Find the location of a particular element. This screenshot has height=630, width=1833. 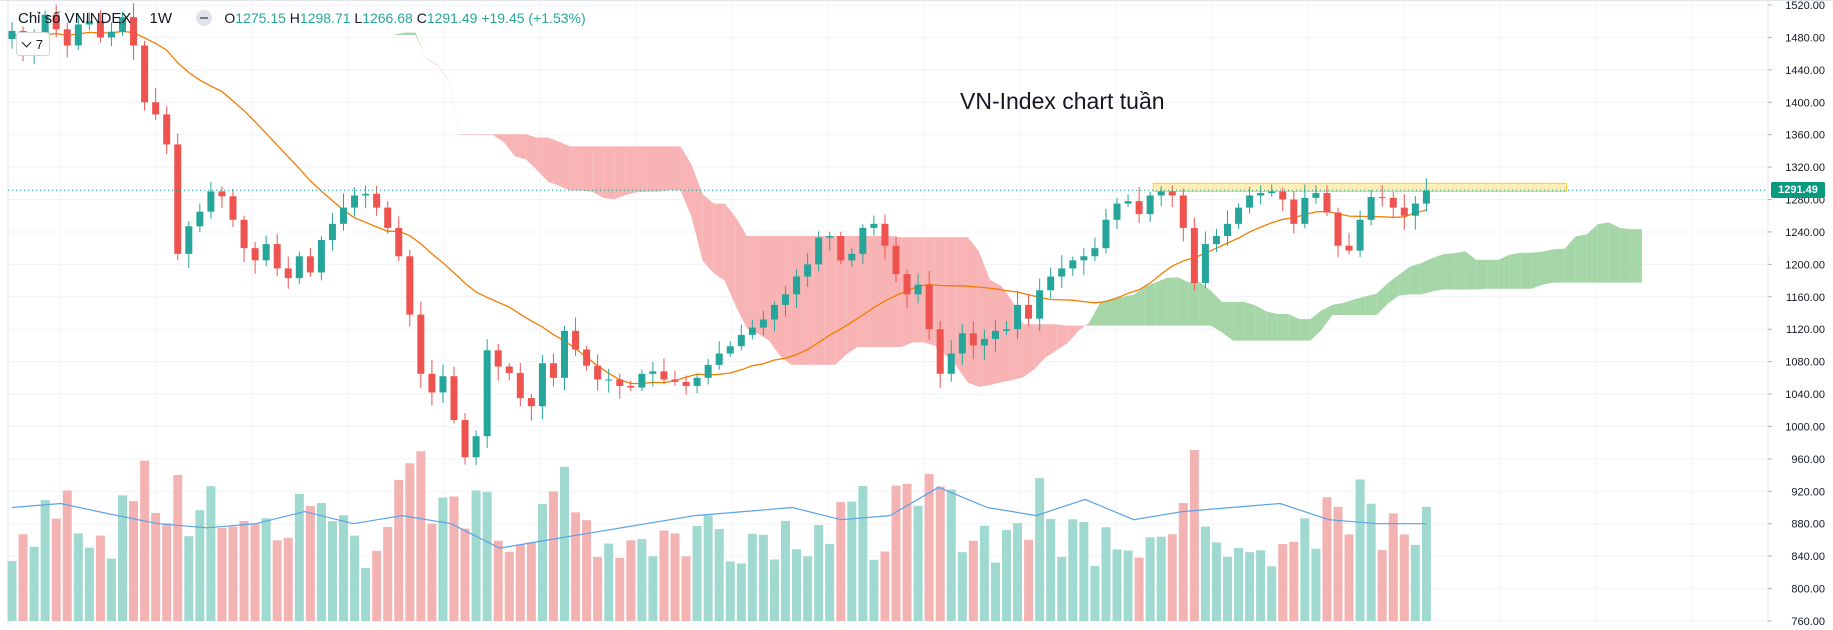

chart-annotation: VN-Index chart tuần is located at coordinates (1062, 101).